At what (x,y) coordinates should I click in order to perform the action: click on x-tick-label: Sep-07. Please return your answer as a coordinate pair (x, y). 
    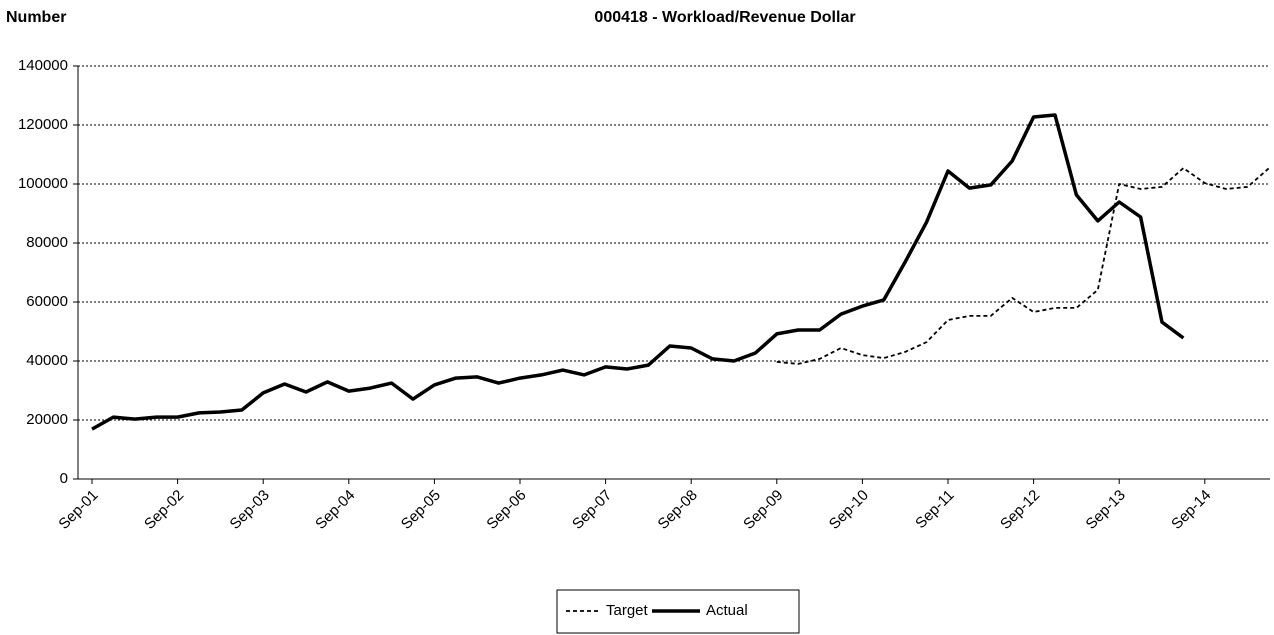
    Looking at the image, I should click on (592, 510).